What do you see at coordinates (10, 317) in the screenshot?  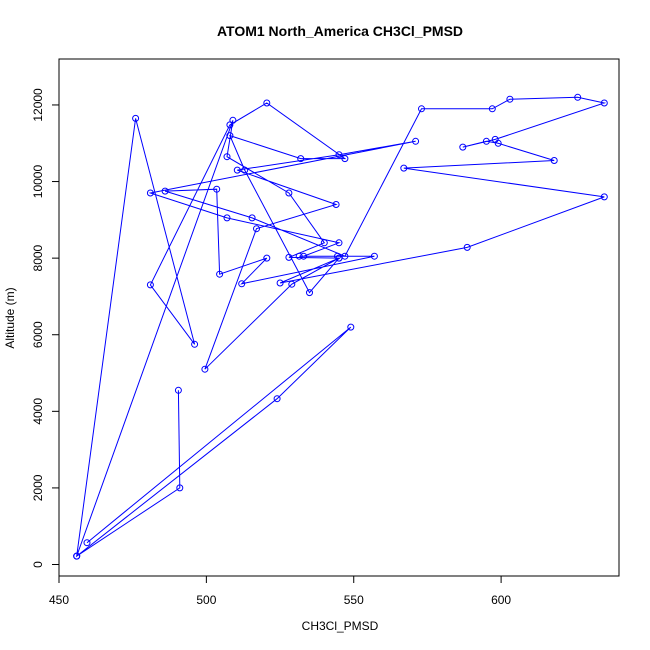 I see `y-axis-label: Altitude (m)` at bounding box center [10, 317].